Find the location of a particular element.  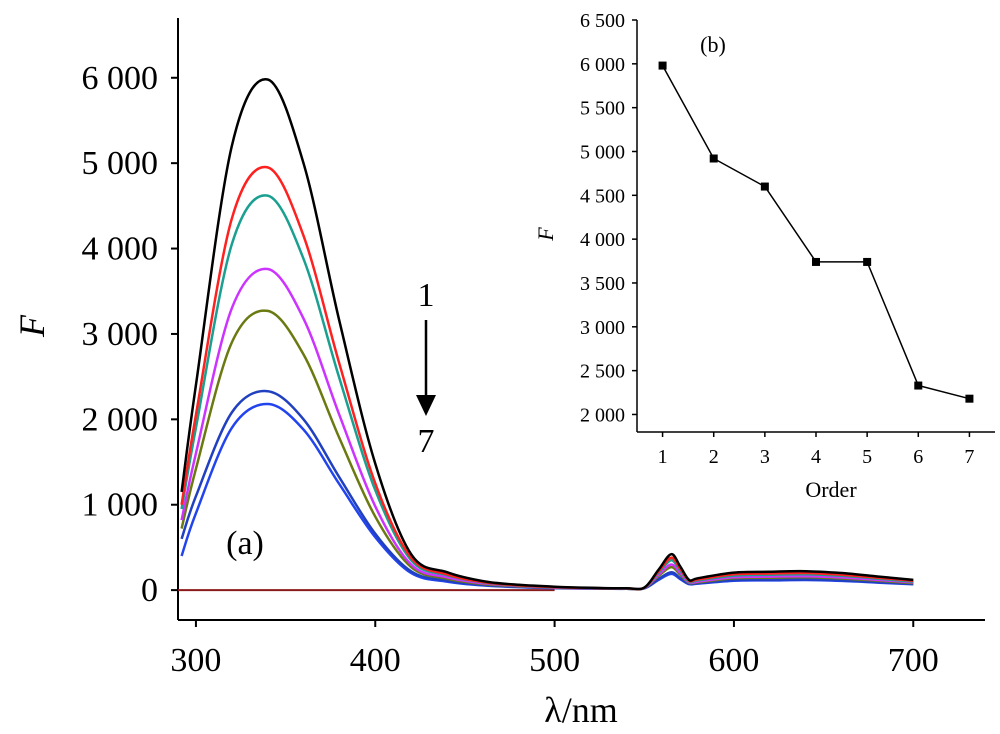

inset-x-tick-label: 1 is located at coordinates (663, 457).